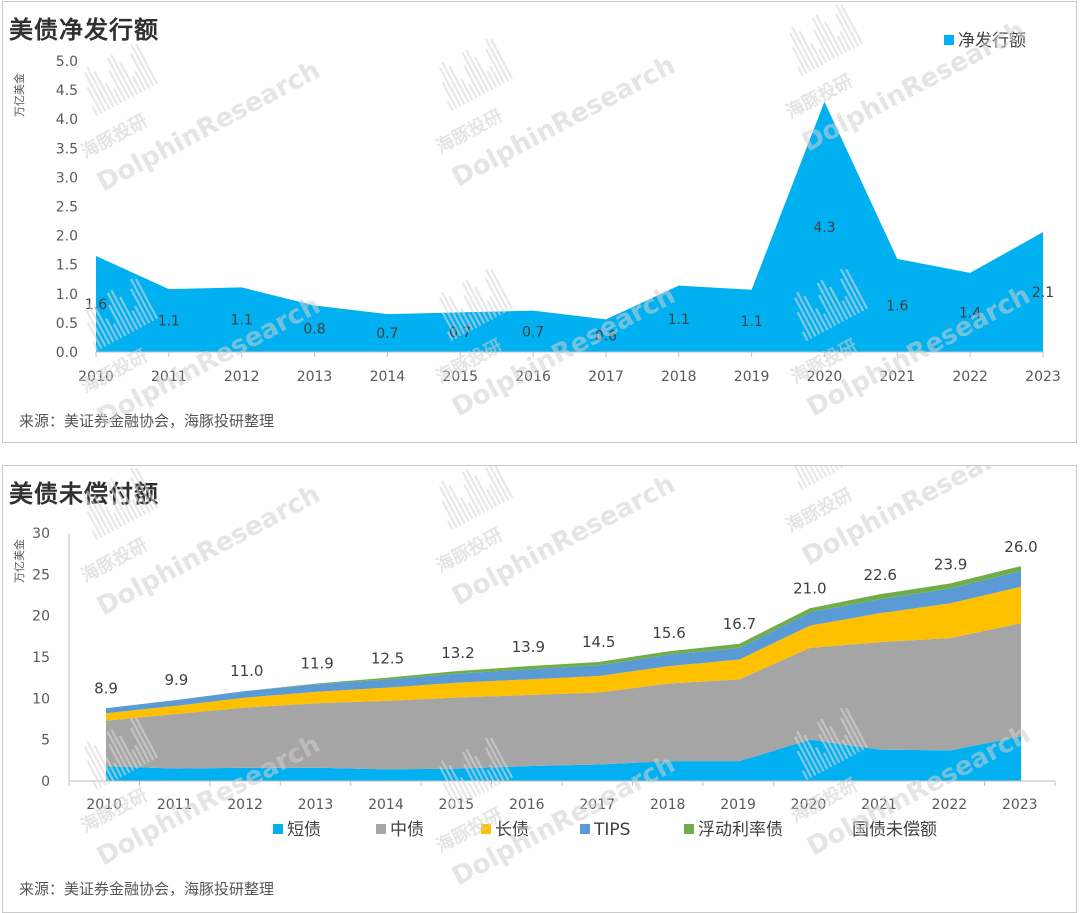 Image resolution: width=1080 pixels, height=913 pixels. Describe the element at coordinates (147, 889) in the screenshot. I see `chart-source: 来源：美证券金融协会，海豚投研整理` at that location.